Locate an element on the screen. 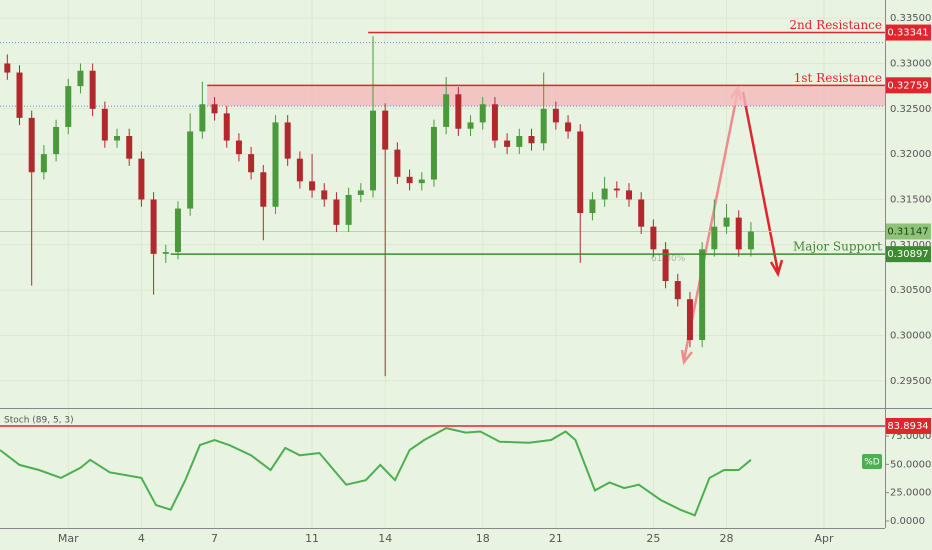 This screenshot has height=550, width=932. y-tick-label: 0.33000 is located at coordinates (910, 63).